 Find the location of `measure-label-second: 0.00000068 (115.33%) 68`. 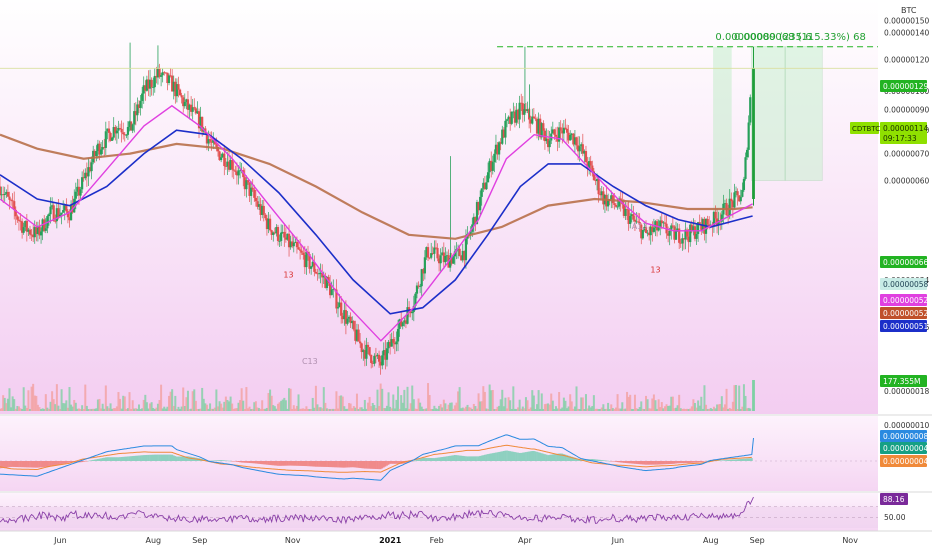

measure-label-second: 0.00000068 (115.33%) 68 is located at coordinates (800, 37).